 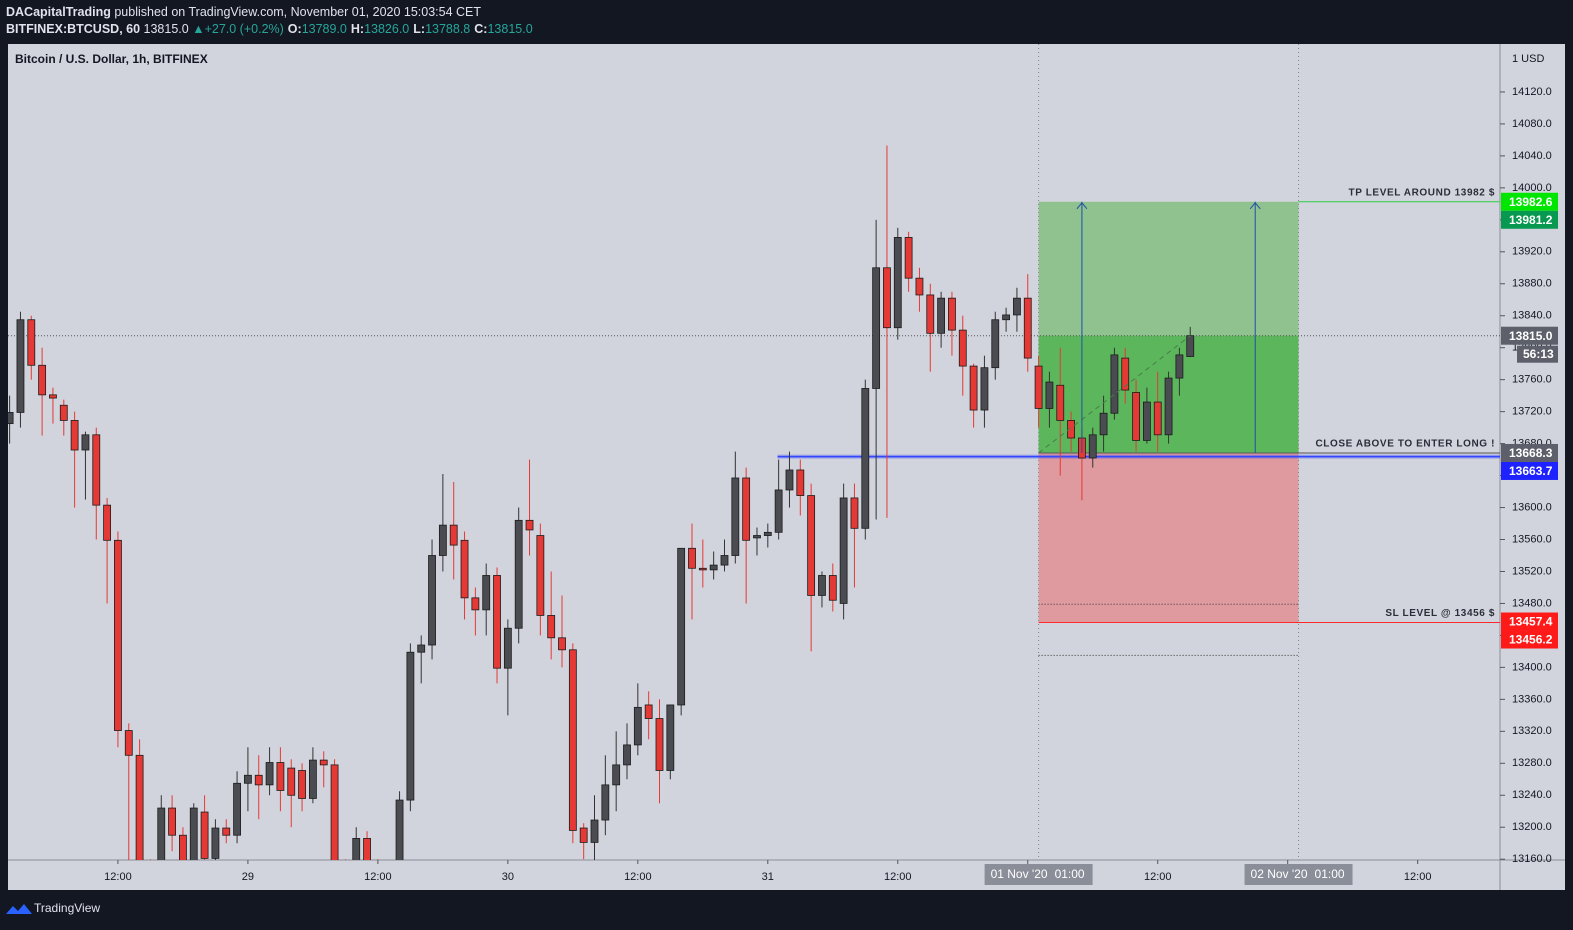 What do you see at coordinates (58, 12) in the screenshot?
I see `author: DACapitalTrading` at bounding box center [58, 12].